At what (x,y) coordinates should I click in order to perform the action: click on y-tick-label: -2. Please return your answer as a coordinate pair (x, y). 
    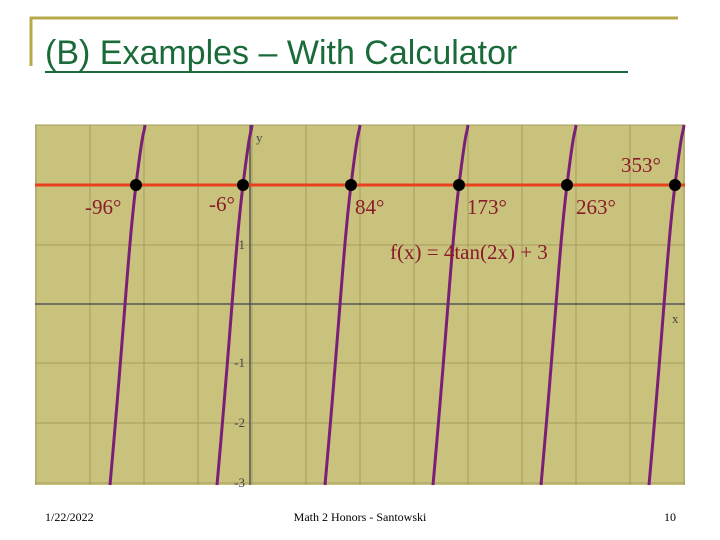
    Looking at the image, I should click on (239, 422).